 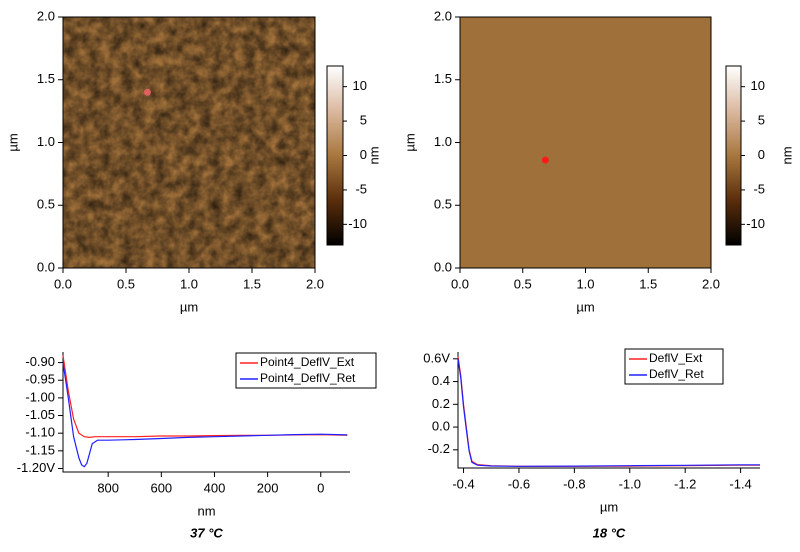 I want to click on x-tick-label: 400, so click(x=215, y=487).